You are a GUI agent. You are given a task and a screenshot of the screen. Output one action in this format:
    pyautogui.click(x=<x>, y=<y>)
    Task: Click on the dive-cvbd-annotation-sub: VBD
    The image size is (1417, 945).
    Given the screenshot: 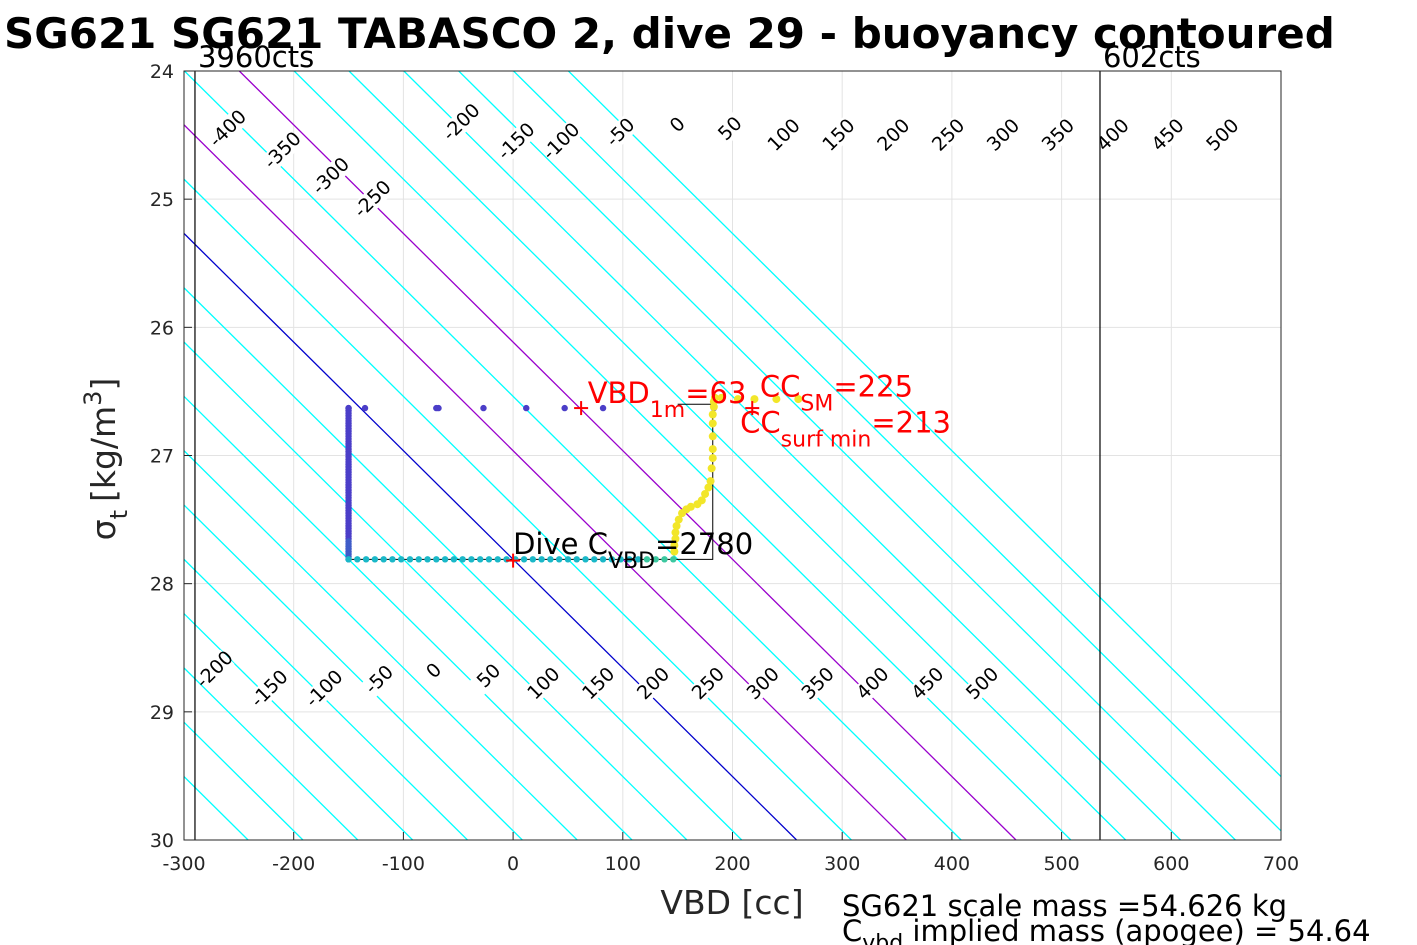 What is the action you would take?
    pyautogui.click(x=631, y=561)
    